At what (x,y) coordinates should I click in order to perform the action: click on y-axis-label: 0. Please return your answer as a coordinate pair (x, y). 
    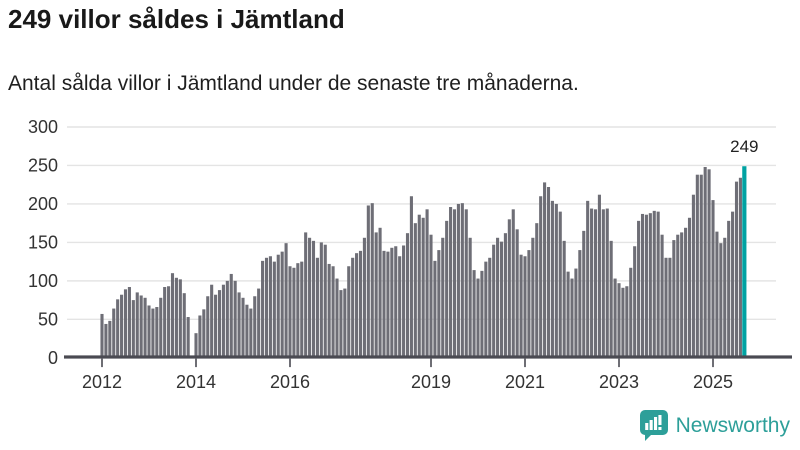
    Looking at the image, I should click on (53, 358).